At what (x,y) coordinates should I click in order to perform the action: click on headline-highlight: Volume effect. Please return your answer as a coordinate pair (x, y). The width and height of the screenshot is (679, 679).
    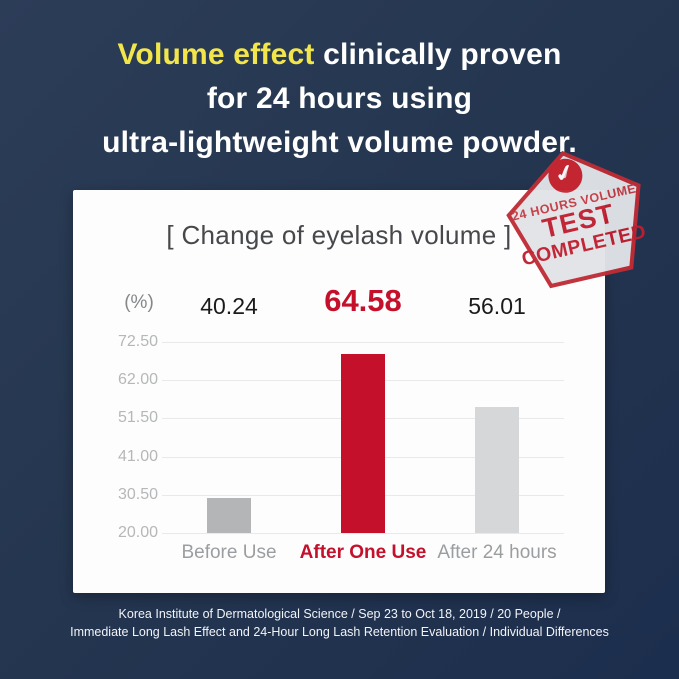
    Looking at the image, I should click on (216, 54).